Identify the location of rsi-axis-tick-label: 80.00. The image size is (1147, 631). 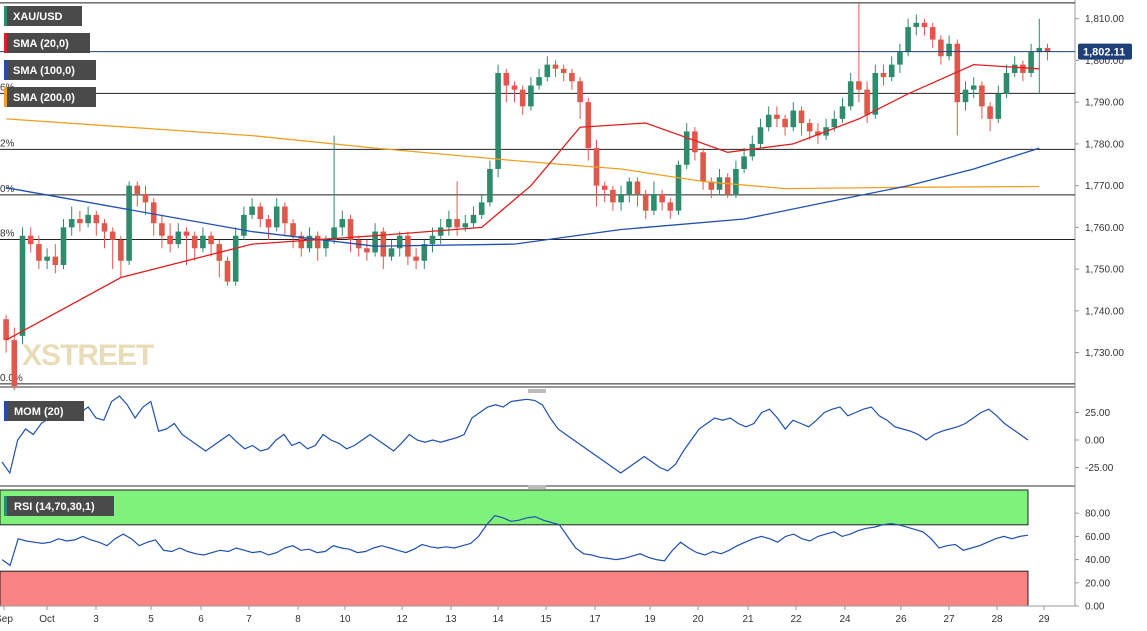
(1097, 514).